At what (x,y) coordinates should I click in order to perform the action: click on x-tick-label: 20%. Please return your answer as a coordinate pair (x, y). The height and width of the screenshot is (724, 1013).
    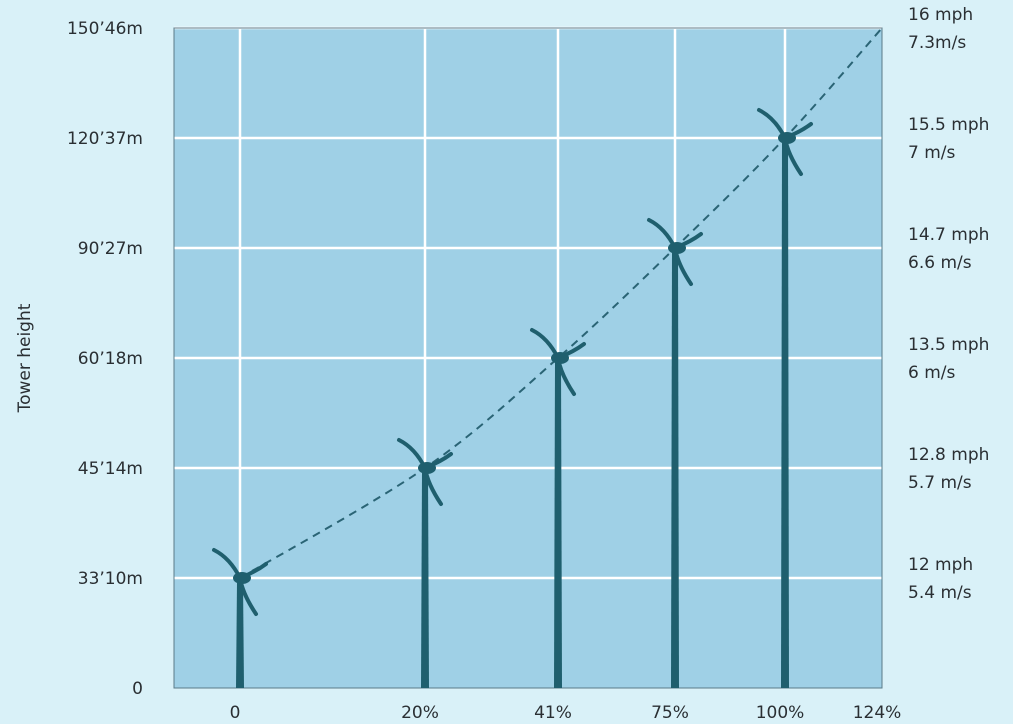
    Looking at the image, I should click on (420, 713).